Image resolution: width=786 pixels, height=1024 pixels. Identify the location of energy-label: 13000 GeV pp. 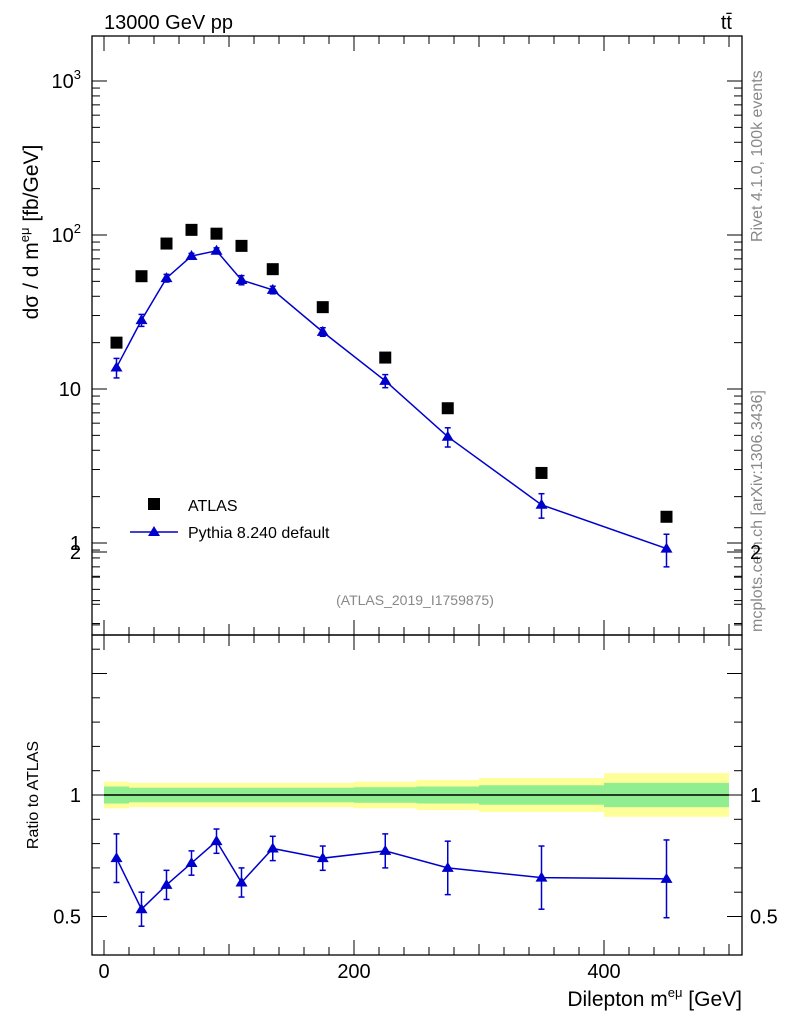
(168, 23).